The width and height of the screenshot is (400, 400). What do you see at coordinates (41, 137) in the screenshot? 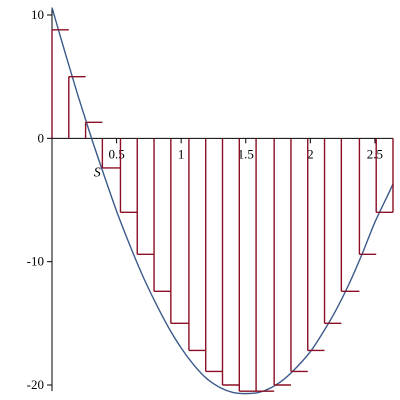
I see `y-tick-label-1: 0` at bounding box center [41, 137].